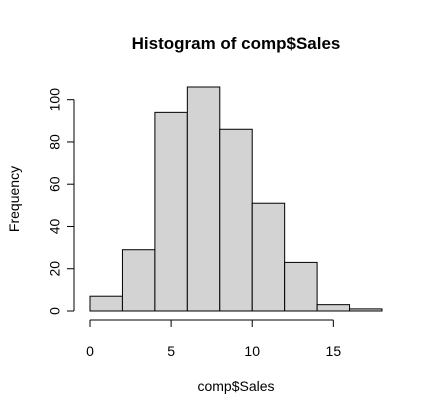 The image size is (434, 418). I want to click on y-axis-label: Frequency, so click(14, 199).